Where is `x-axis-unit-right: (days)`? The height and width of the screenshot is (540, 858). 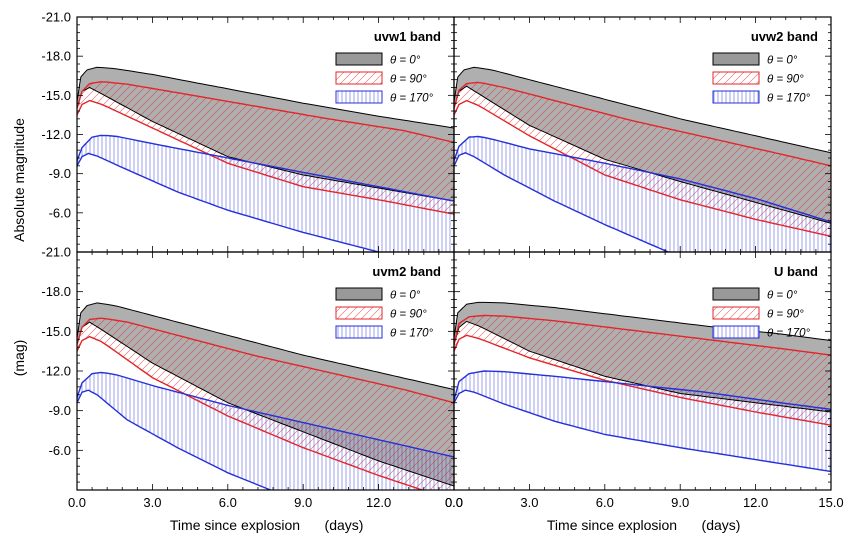
x-axis-unit-right: (days) is located at coordinates (721, 525).